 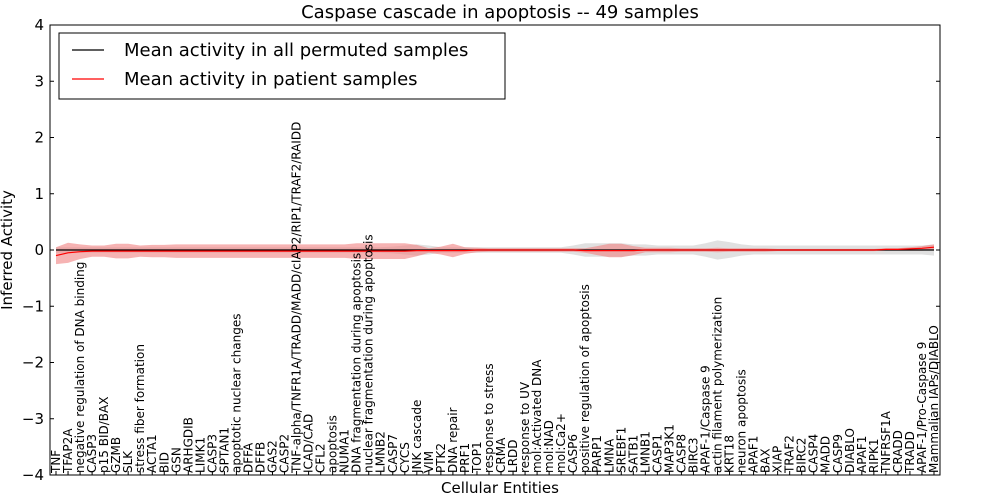 I want to click on y-tick-label: −1, so click(x=33, y=306).